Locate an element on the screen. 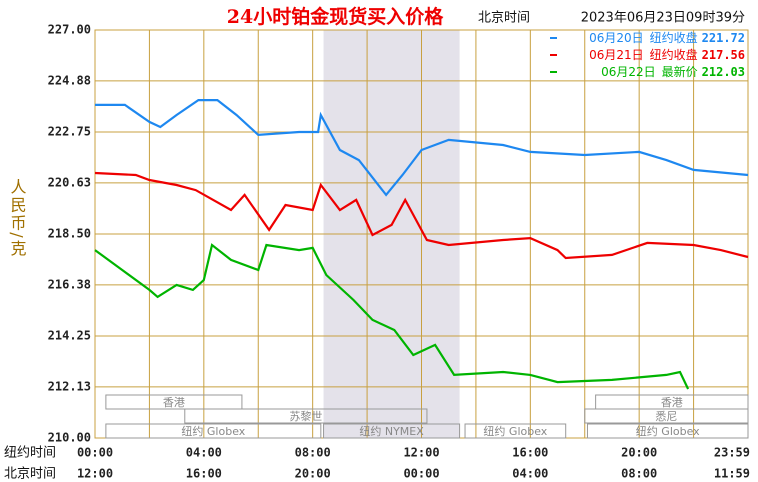 Image resolution: width=758 pixels, height=482 pixels. legend-entry: 06月20日 纽约收盘 221.72 is located at coordinates (667, 37).